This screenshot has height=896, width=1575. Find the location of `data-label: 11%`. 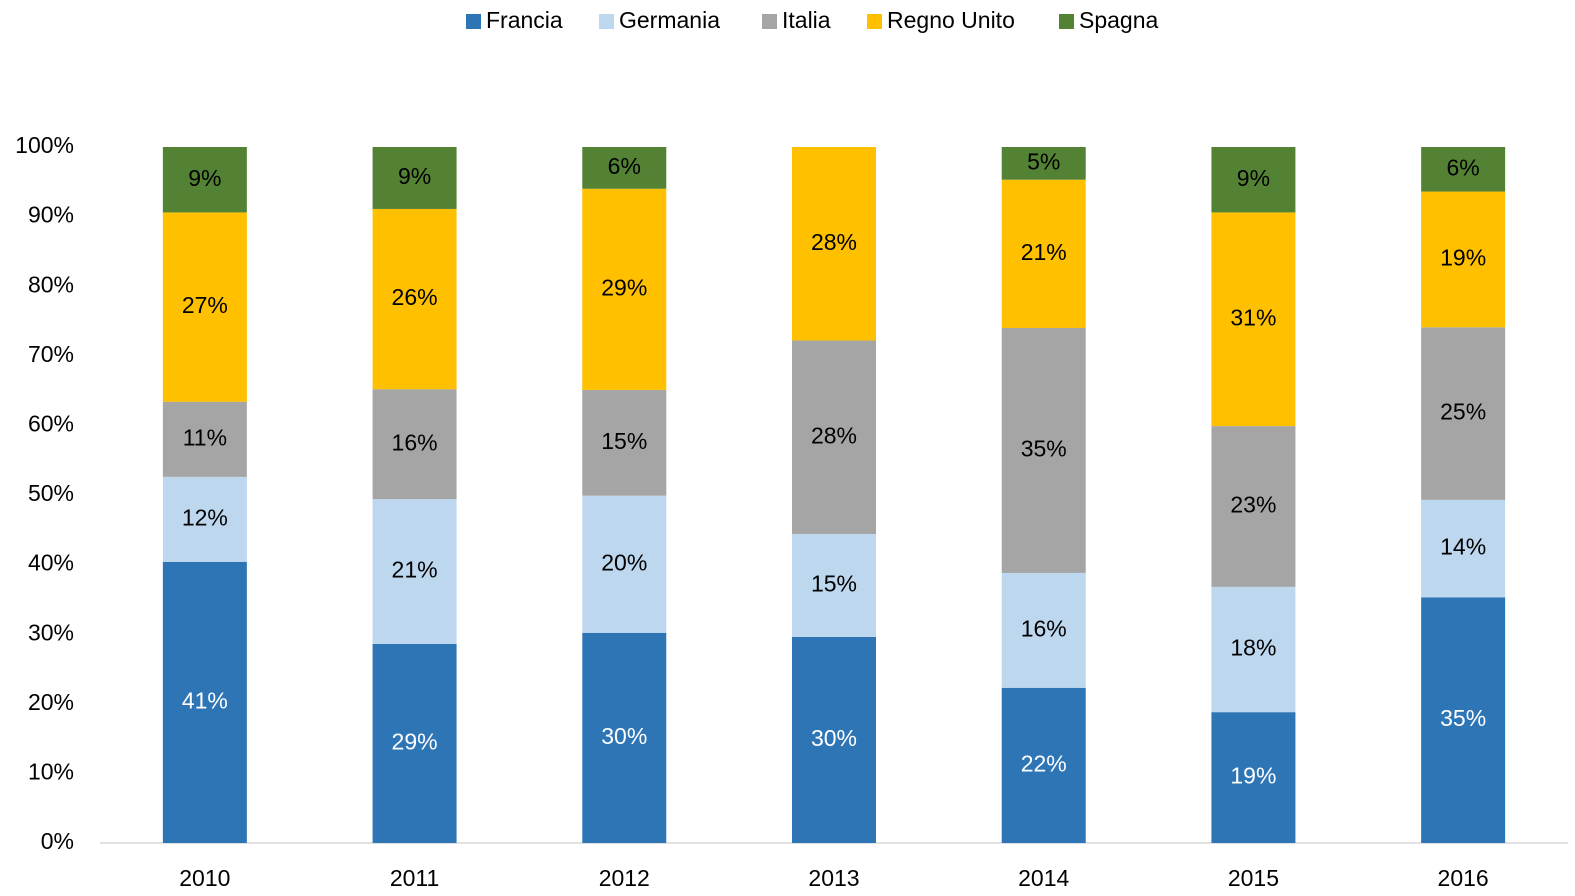

data-label: 11% is located at coordinates (205, 437).